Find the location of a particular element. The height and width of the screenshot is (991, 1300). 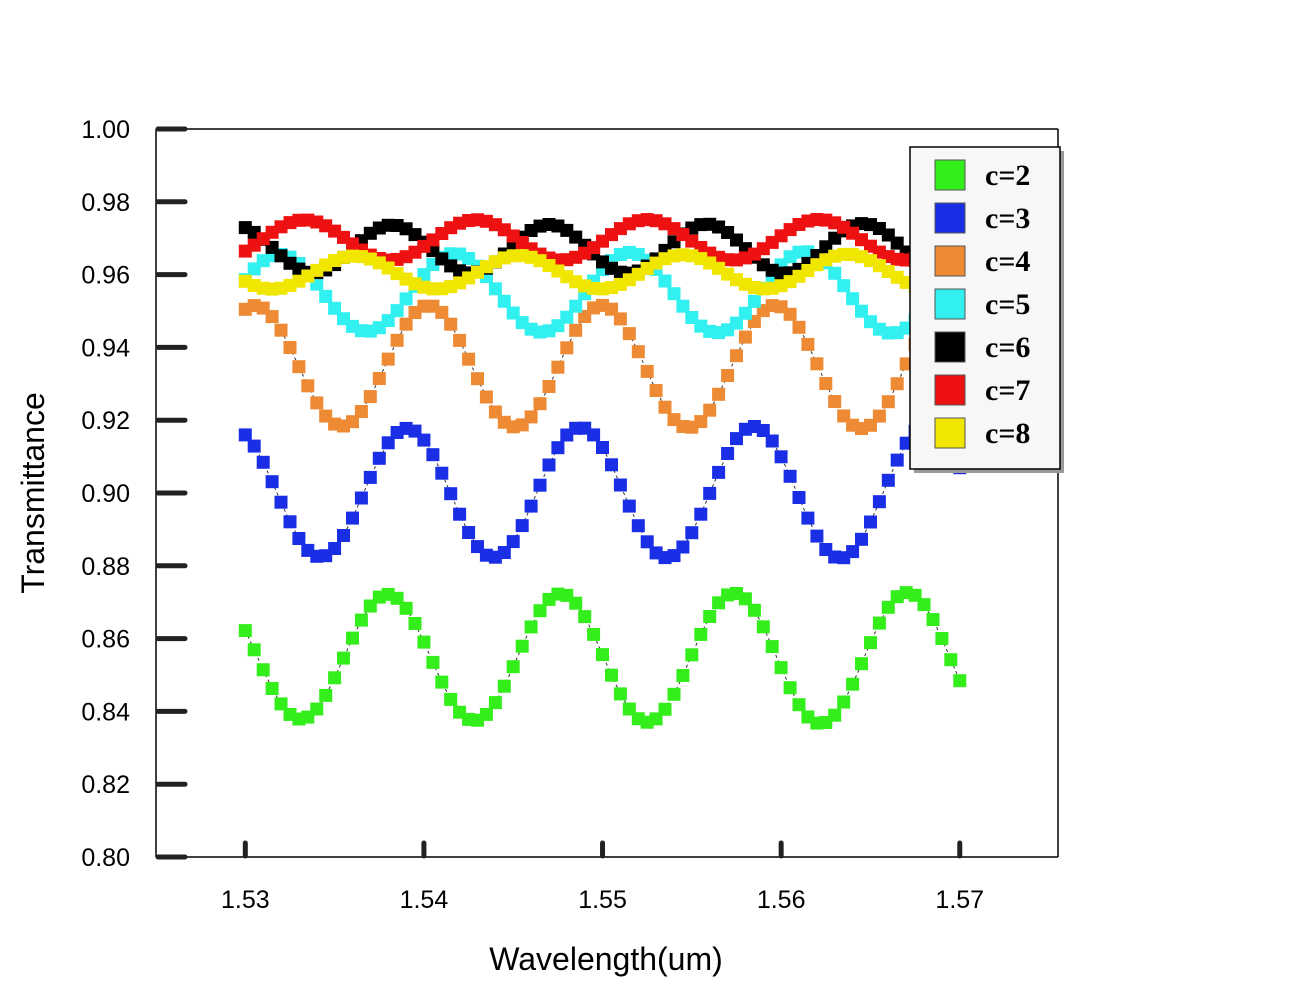

y-tick-label: 0.86 is located at coordinates (105, 640).